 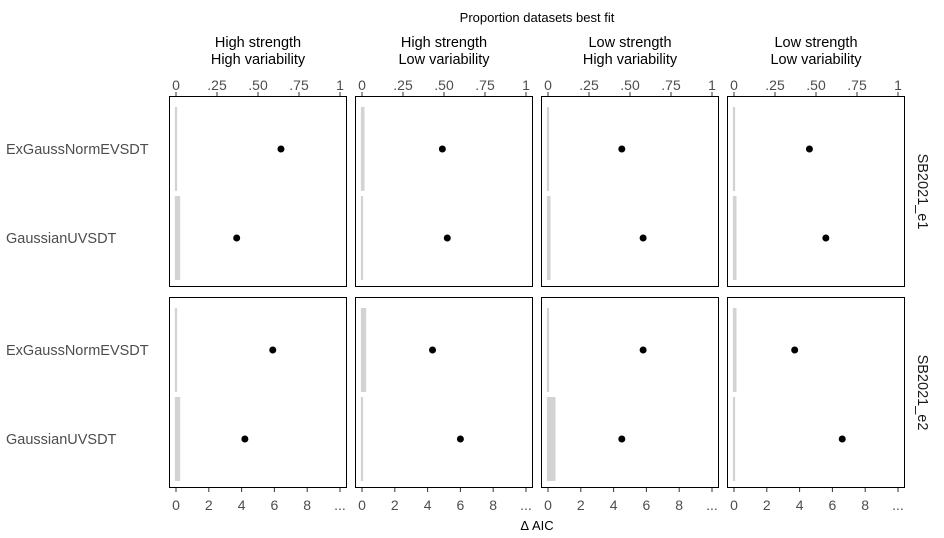 What do you see at coordinates (922, 192) in the screenshot?
I see `row-strip-label: SB2021_e1` at bounding box center [922, 192].